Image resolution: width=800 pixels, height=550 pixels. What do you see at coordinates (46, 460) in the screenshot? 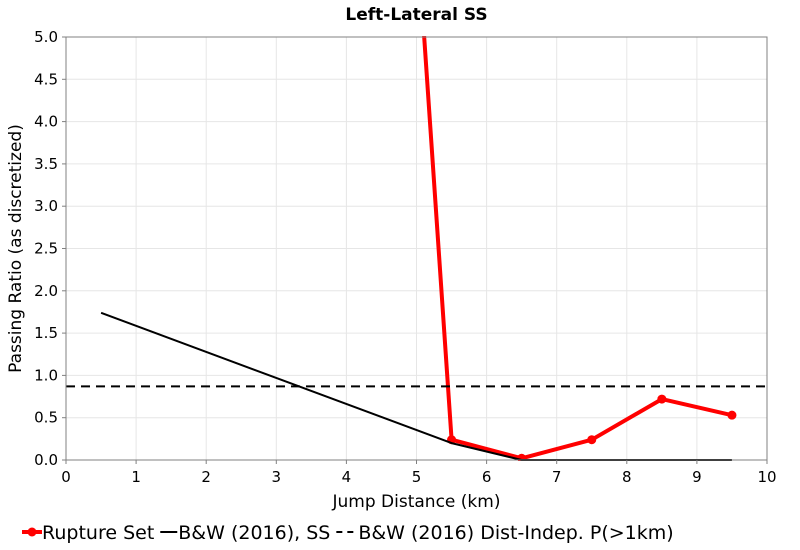
I see `y-tick-label: 0.0` at bounding box center [46, 460].